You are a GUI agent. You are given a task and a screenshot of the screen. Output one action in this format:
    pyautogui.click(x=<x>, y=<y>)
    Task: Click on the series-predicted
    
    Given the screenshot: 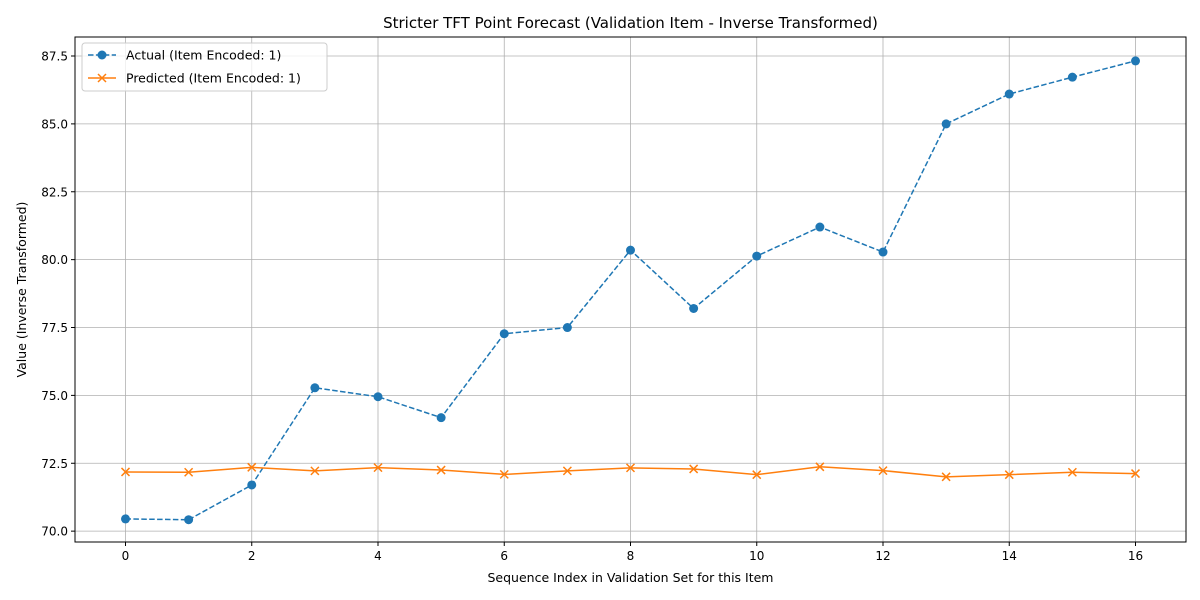 What is the action you would take?
    pyautogui.click(x=630, y=472)
    